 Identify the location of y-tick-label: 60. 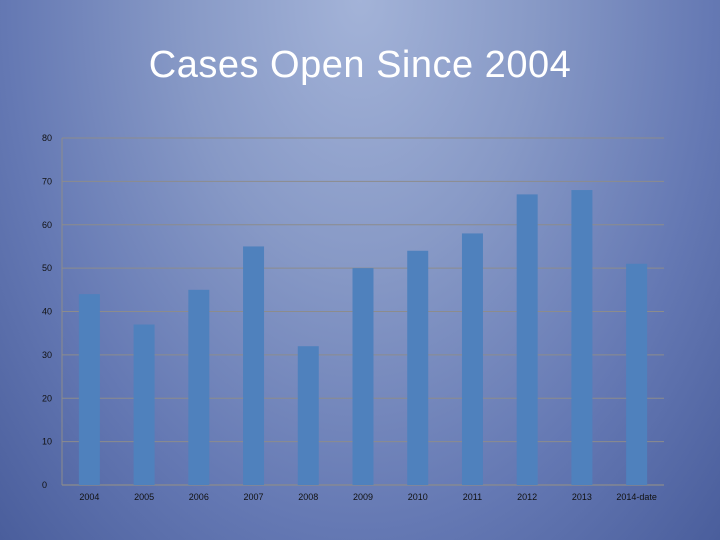
(47, 225).